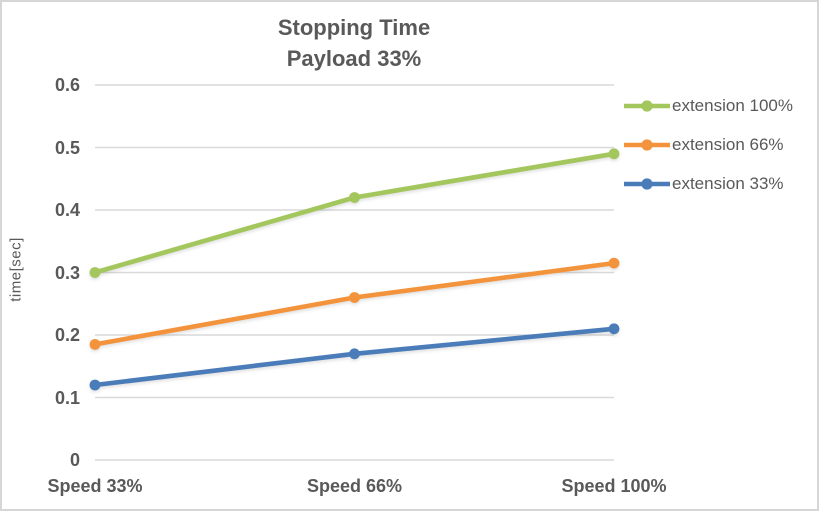 This screenshot has width=819, height=511. I want to click on legend-label: extension 33%, so click(728, 183).